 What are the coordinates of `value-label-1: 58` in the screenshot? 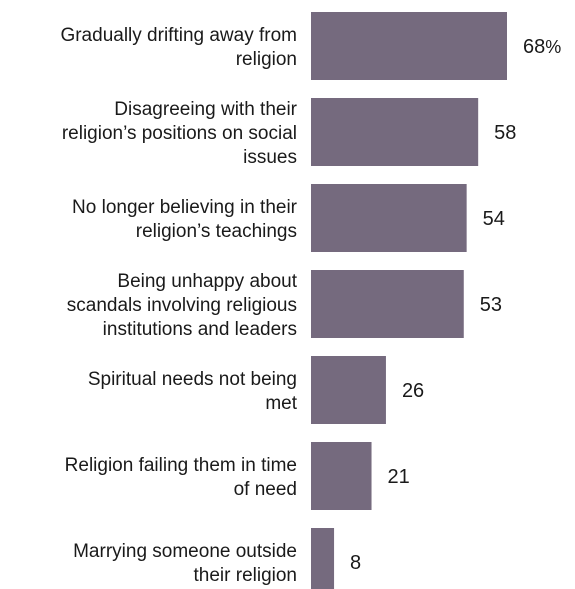 It's located at (505, 133).